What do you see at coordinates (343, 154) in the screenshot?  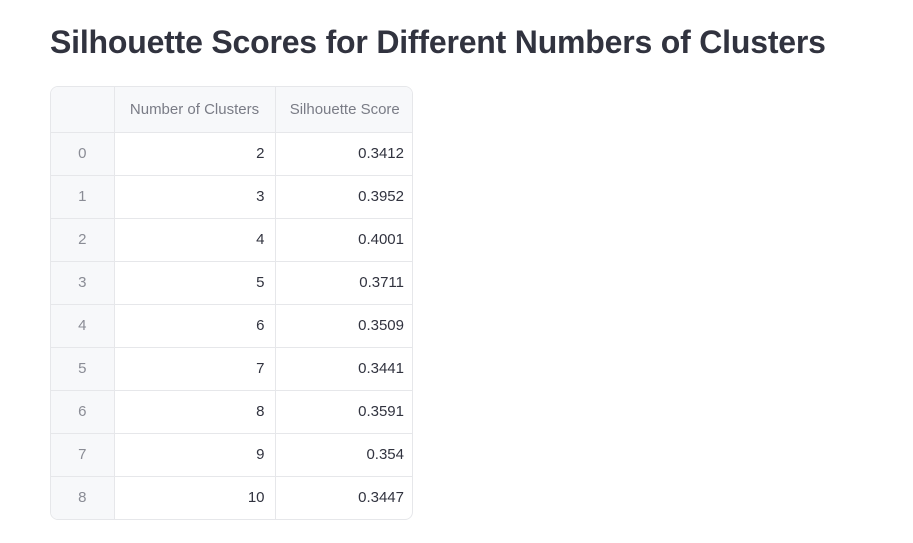 I see `score-cell: 0.3412` at bounding box center [343, 154].